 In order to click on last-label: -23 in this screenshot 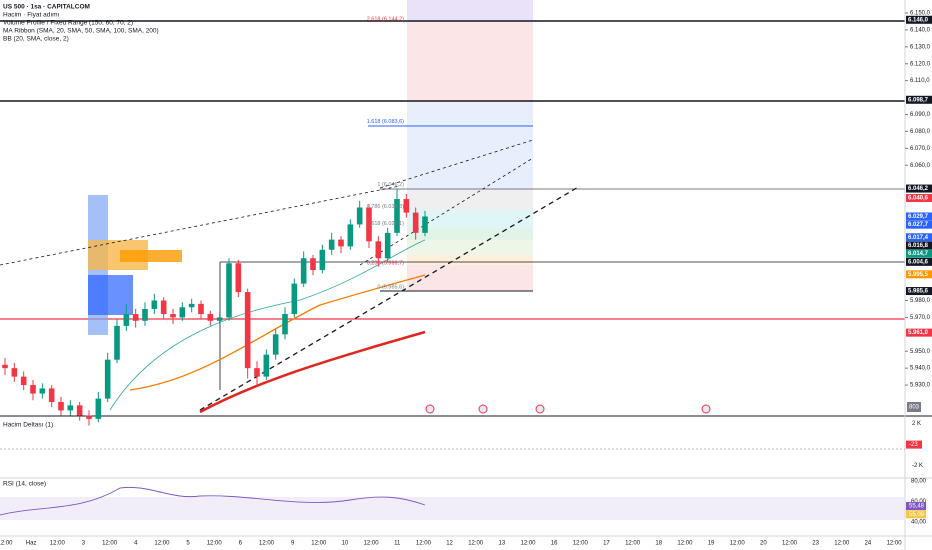, I will do `click(913, 445)`.